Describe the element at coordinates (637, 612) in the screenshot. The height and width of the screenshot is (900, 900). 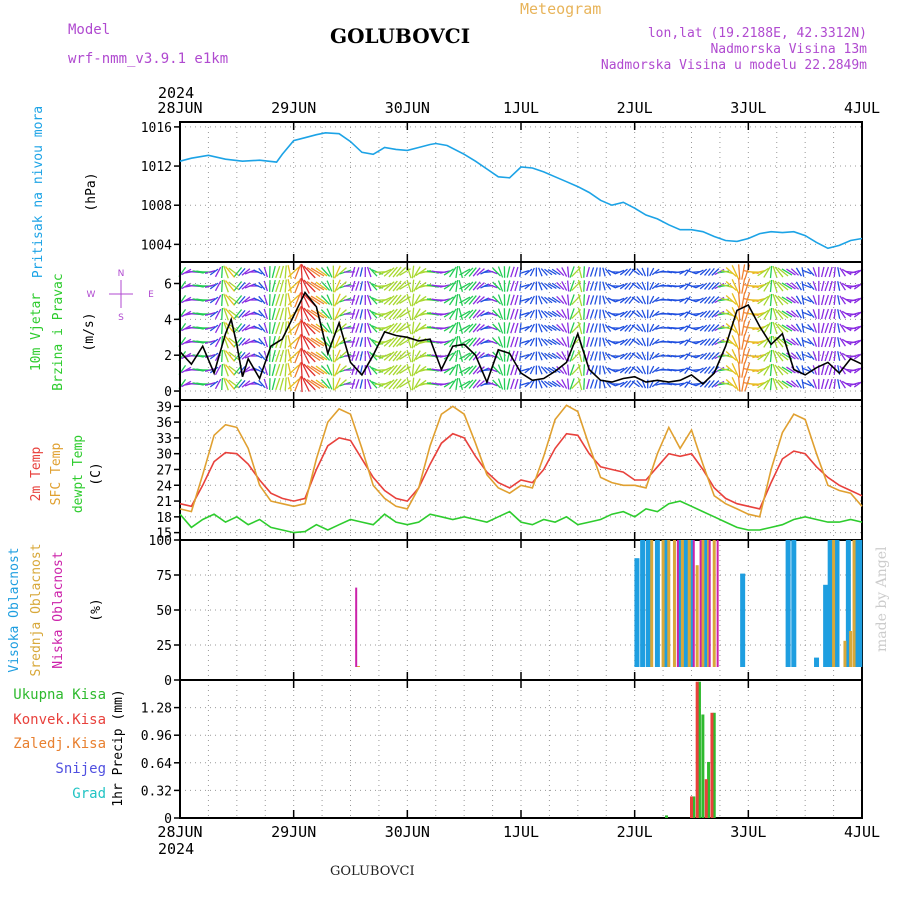
I see `cloud-high-bar` at that location.